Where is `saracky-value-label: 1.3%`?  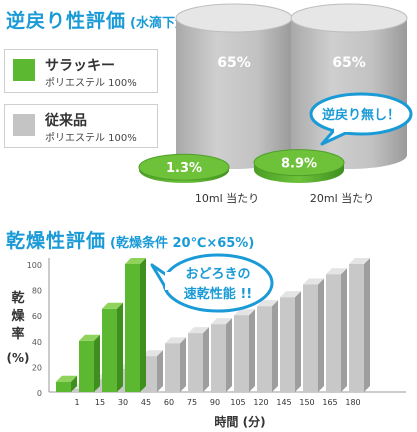 saracky-value-label: 1.3% is located at coordinates (184, 168).